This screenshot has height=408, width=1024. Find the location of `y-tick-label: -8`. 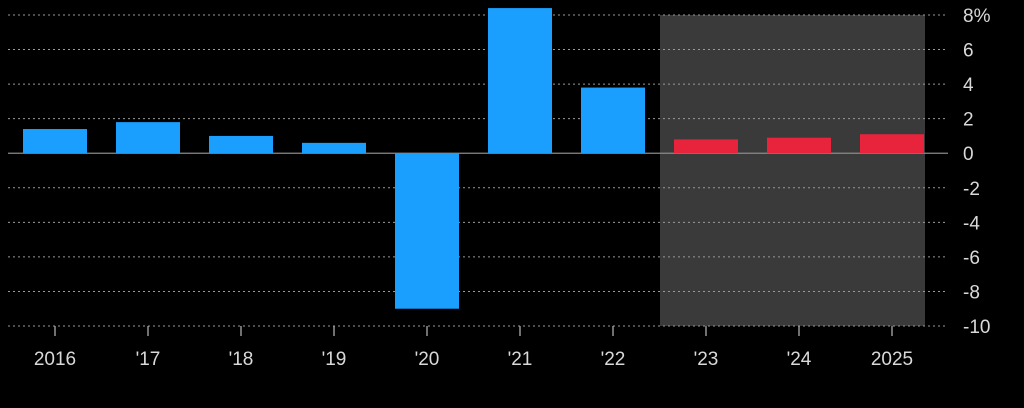

y-tick-label: -8 is located at coordinates (971, 292).